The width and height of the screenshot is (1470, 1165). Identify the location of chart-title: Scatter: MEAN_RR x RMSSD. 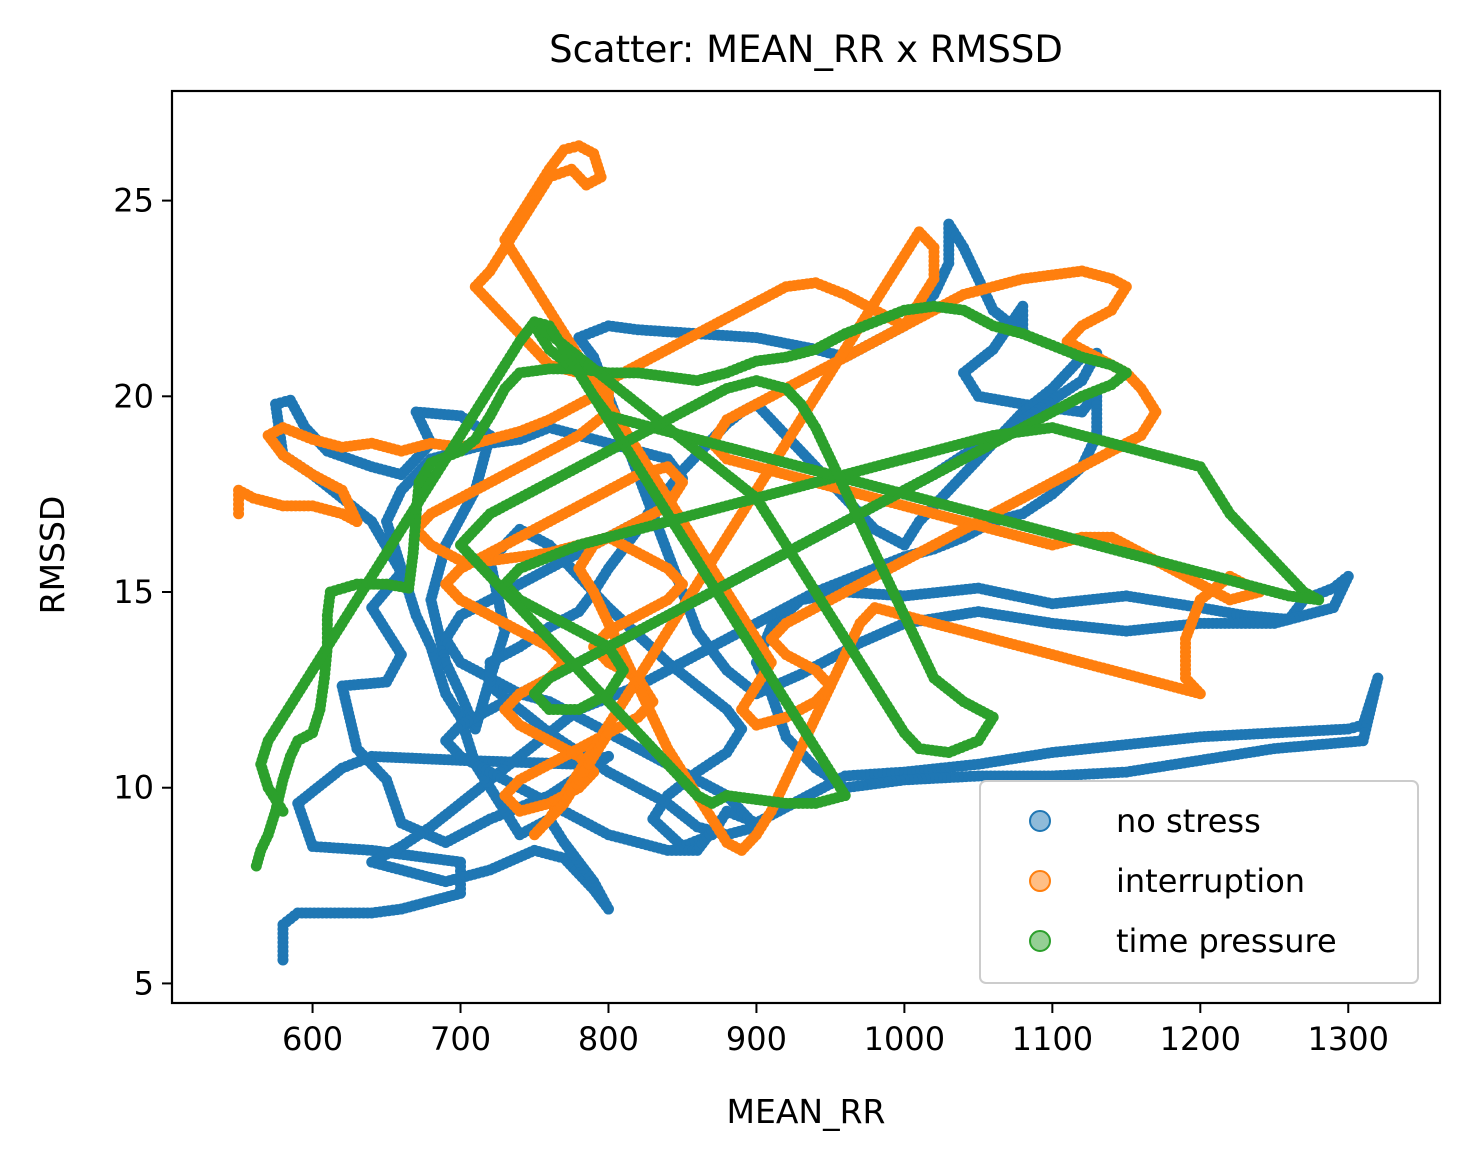
(806, 49).